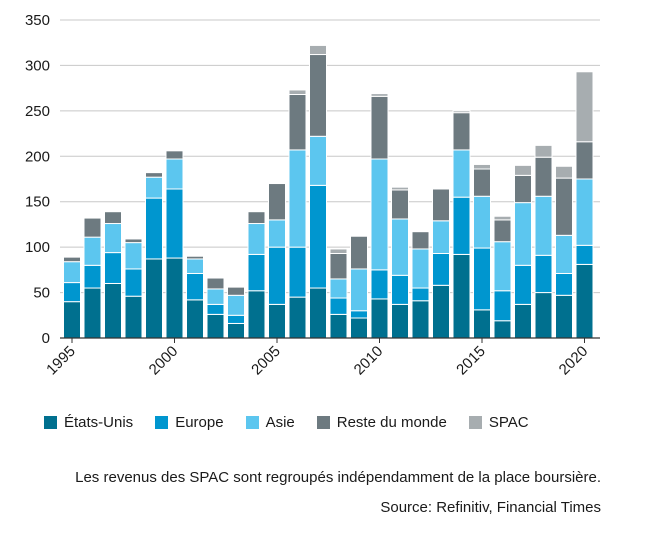  What do you see at coordinates (41, 293) in the screenshot?
I see `y-tick-label: 50` at bounding box center [41, 293].